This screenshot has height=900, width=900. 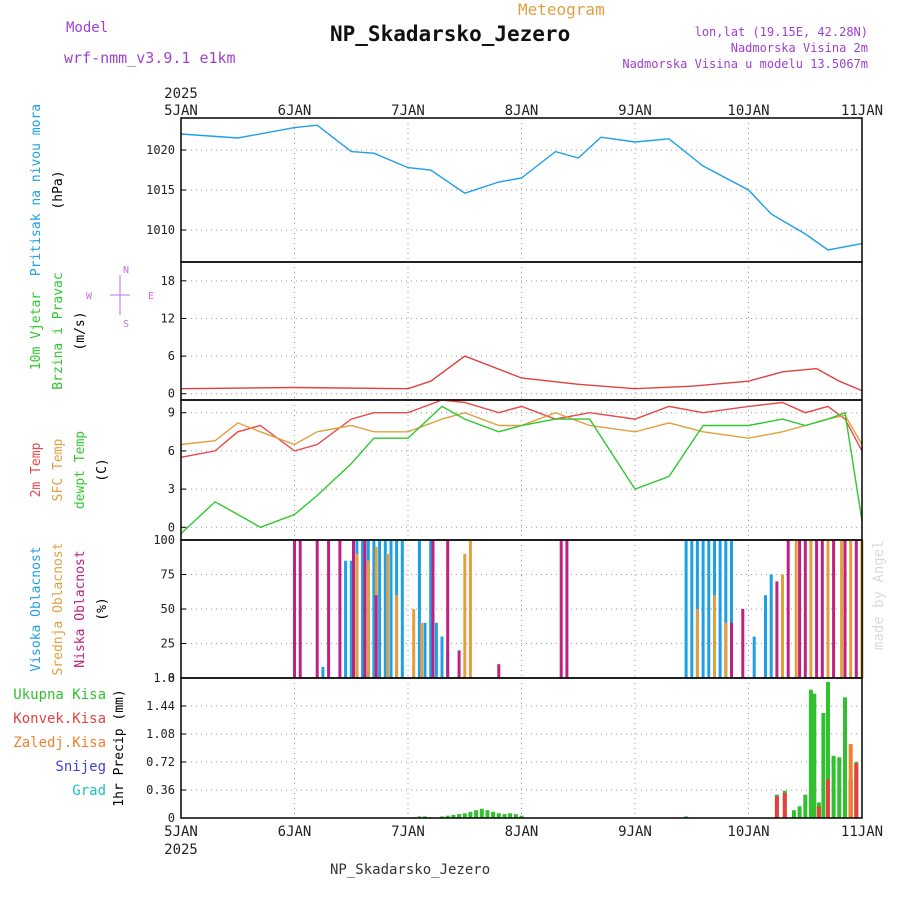 What do you see at coordinates (522, 832) in the screenshot?
I see `x-tick-label-bottom: 8JAN` at bounding box center [522, 832].